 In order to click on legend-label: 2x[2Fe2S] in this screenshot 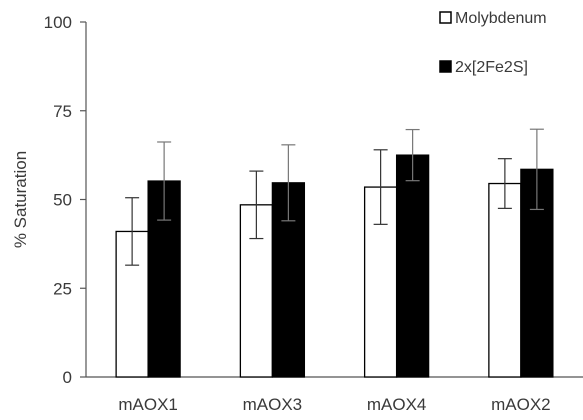, I will do `click(491, 67)`.